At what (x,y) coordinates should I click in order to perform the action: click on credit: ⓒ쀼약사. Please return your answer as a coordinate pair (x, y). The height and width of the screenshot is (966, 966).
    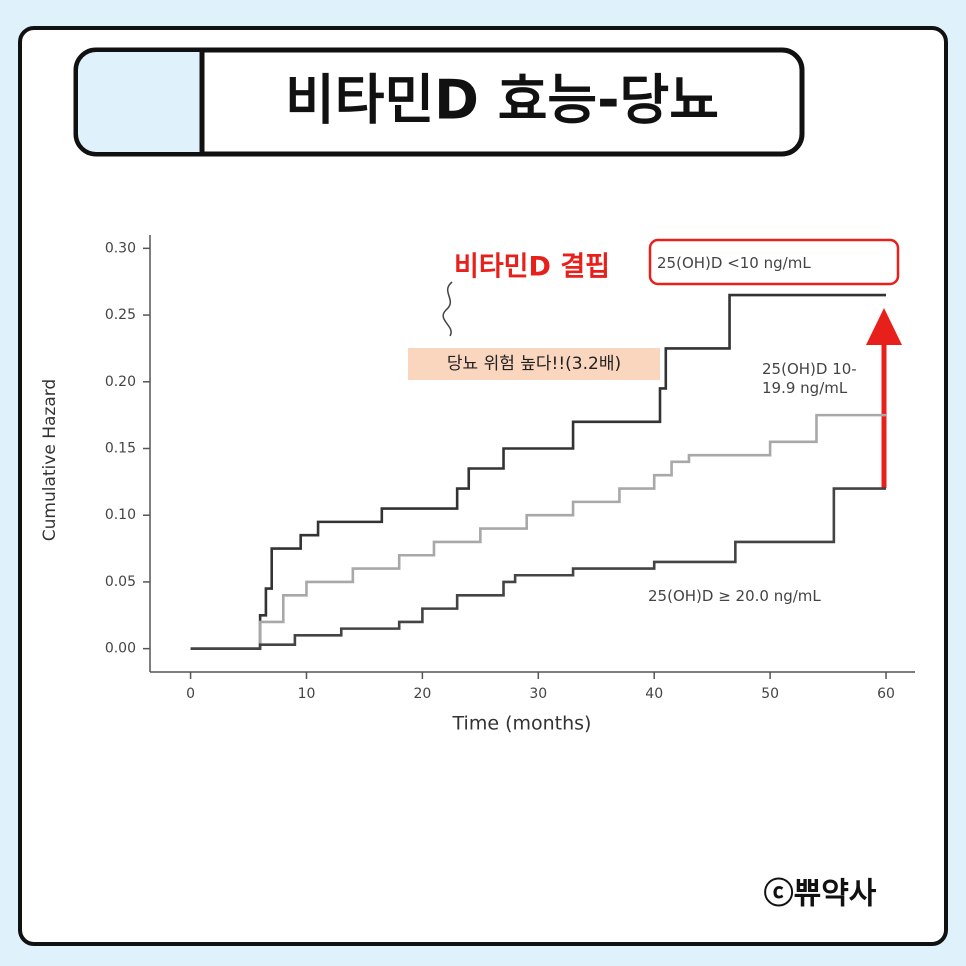
    Looking at the image, I should click on (820, 894).